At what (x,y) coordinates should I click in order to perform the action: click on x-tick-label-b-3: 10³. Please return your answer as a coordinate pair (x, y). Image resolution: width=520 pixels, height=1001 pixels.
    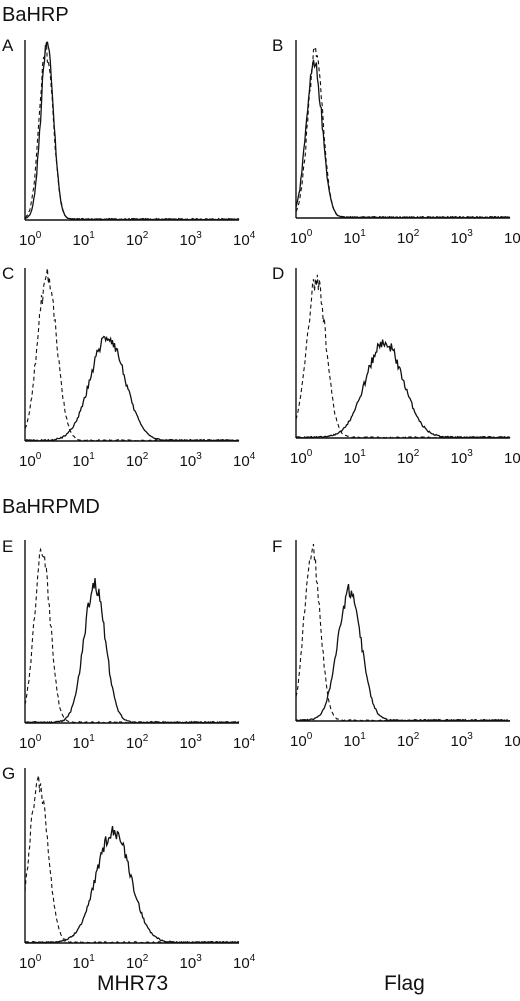
    Looking at the image, I should click on (462, 237).